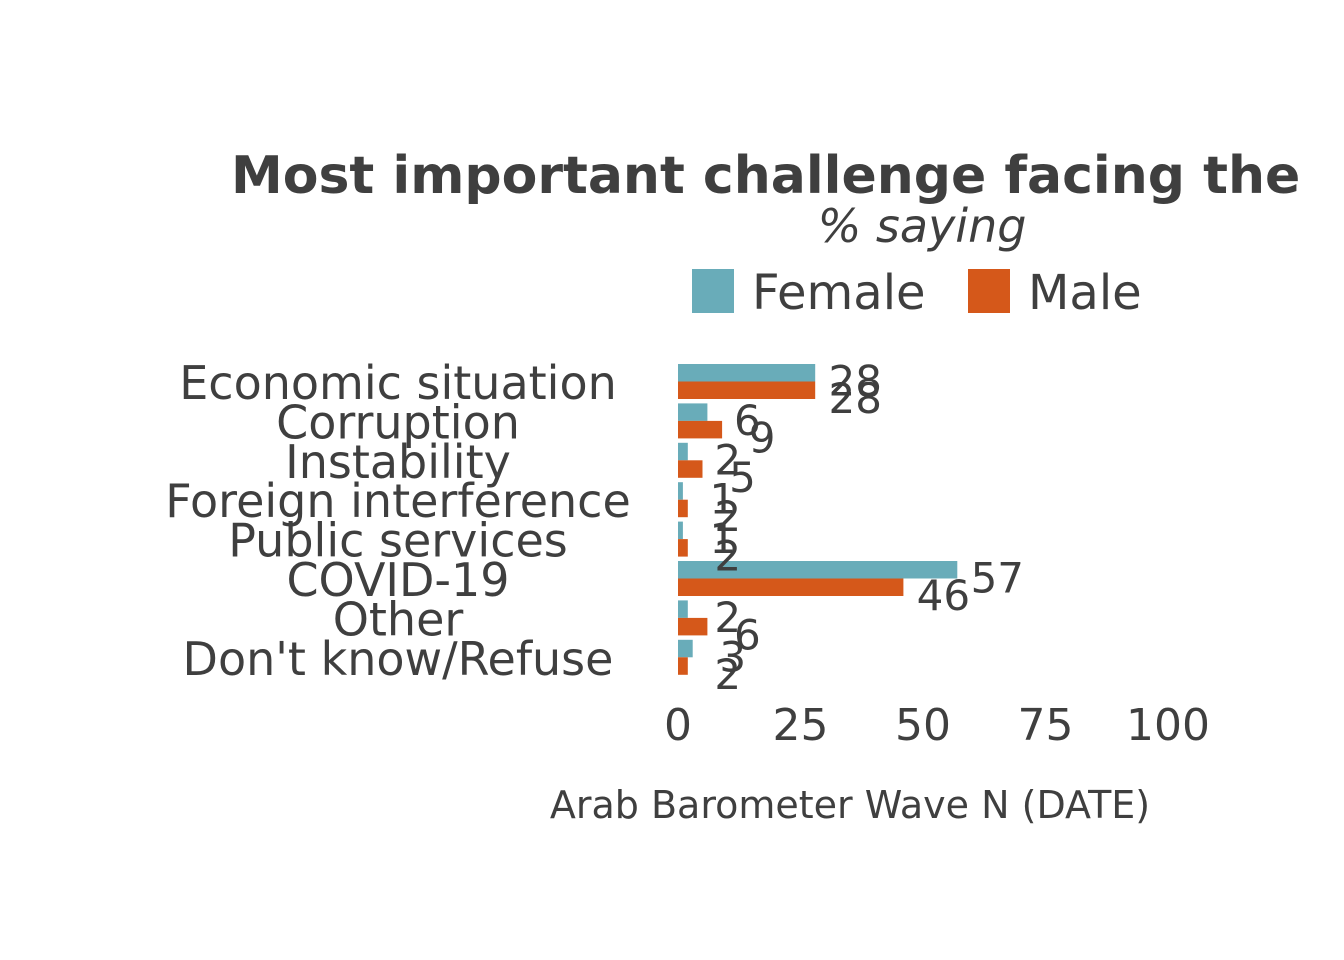  Describe the element at coordinates (943, 595) in the screenshot. I see `value-label-male: 46` at that location.